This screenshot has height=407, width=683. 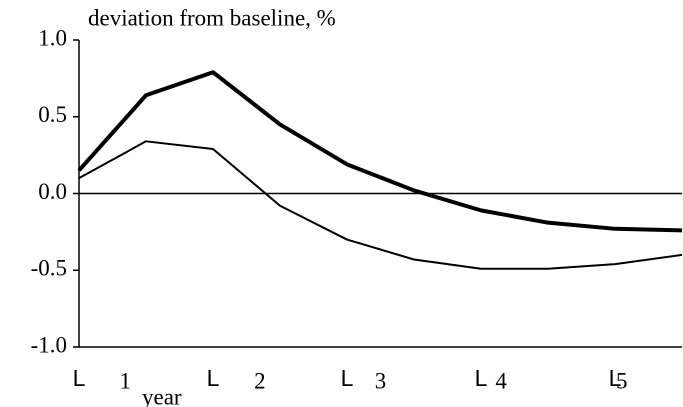 What do you see at coordinates (501, 380) in the screenshot?
I see `year-label: 4` at bounding box center [501, 380].